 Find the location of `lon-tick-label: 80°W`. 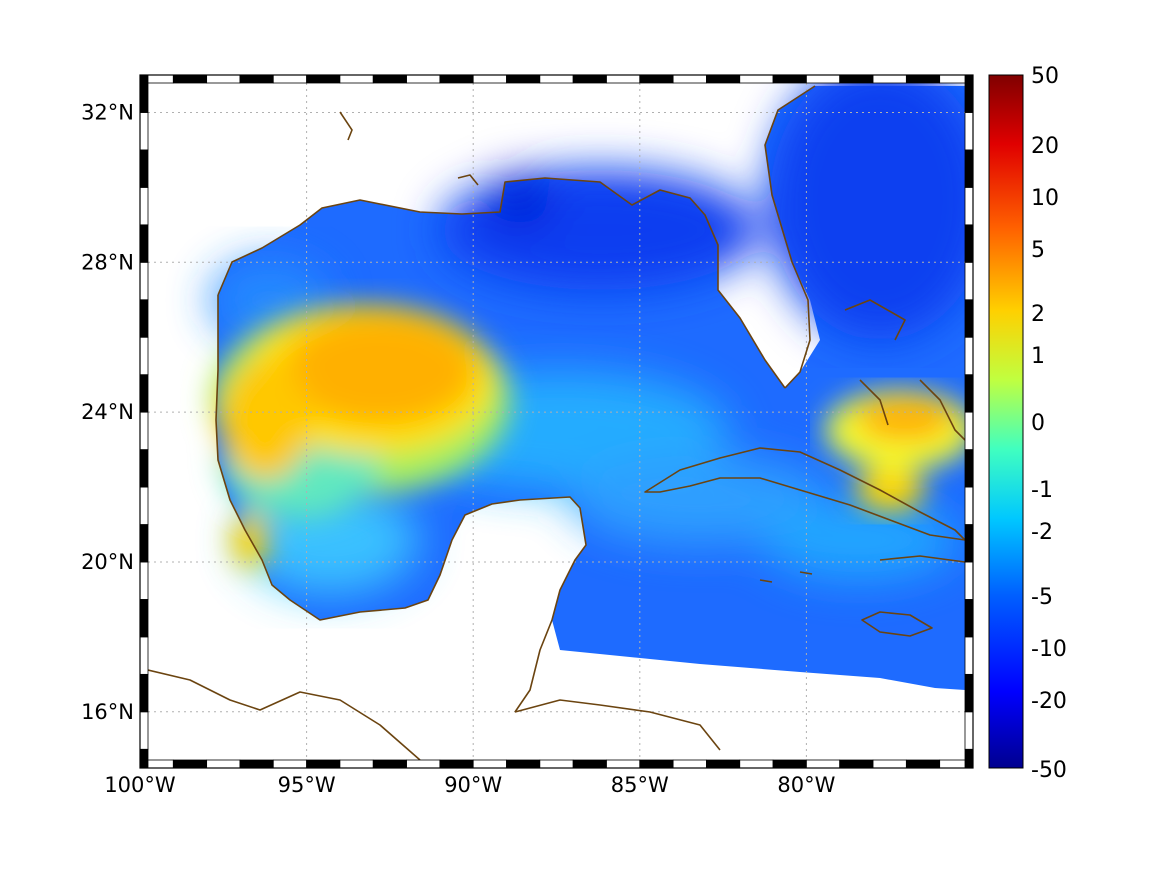

lon-tick-label: 80°W is located at coordinates (806, 785).